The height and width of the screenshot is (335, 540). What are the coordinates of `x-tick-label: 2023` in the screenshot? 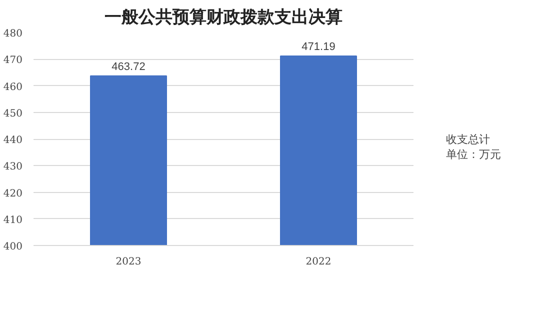 It's located at (129, 262).